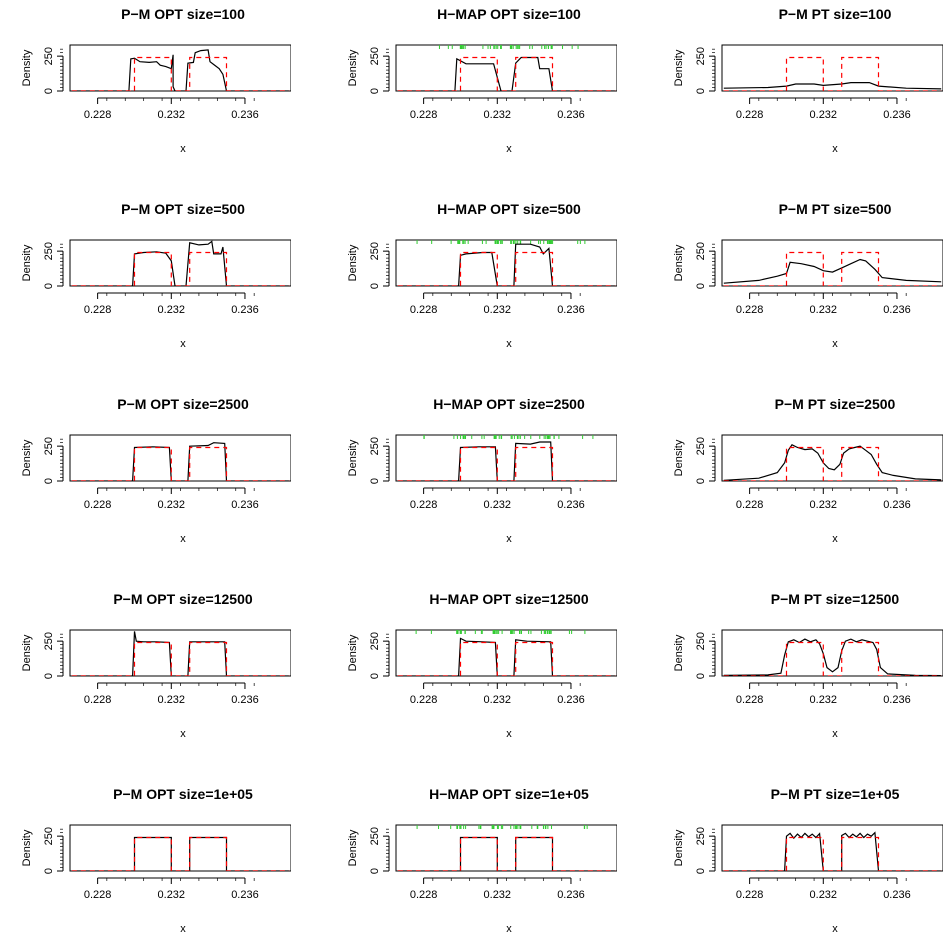 The image size is (943, 939). What do you see at coordinates (835, 14) in the screenshot?
I see `chart-title: P−M PT size=100` at bounding box center [835, 14].